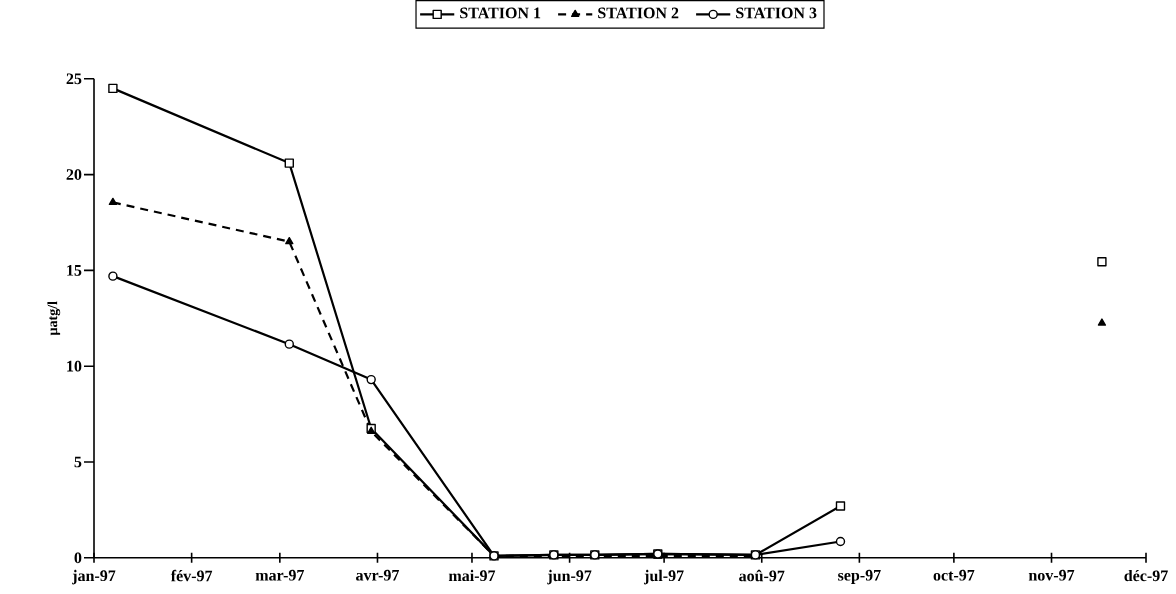  I want to click on y-tick-label: 20, so click(74, 175).